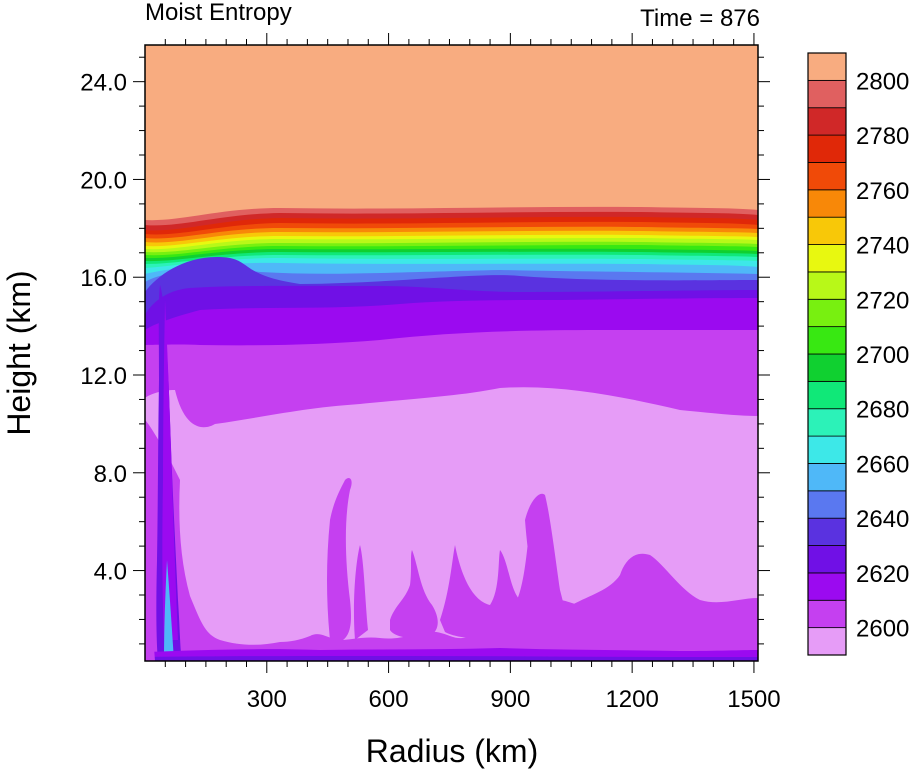  I want to click on y-tick-label: 12.0, so click(103, 376).